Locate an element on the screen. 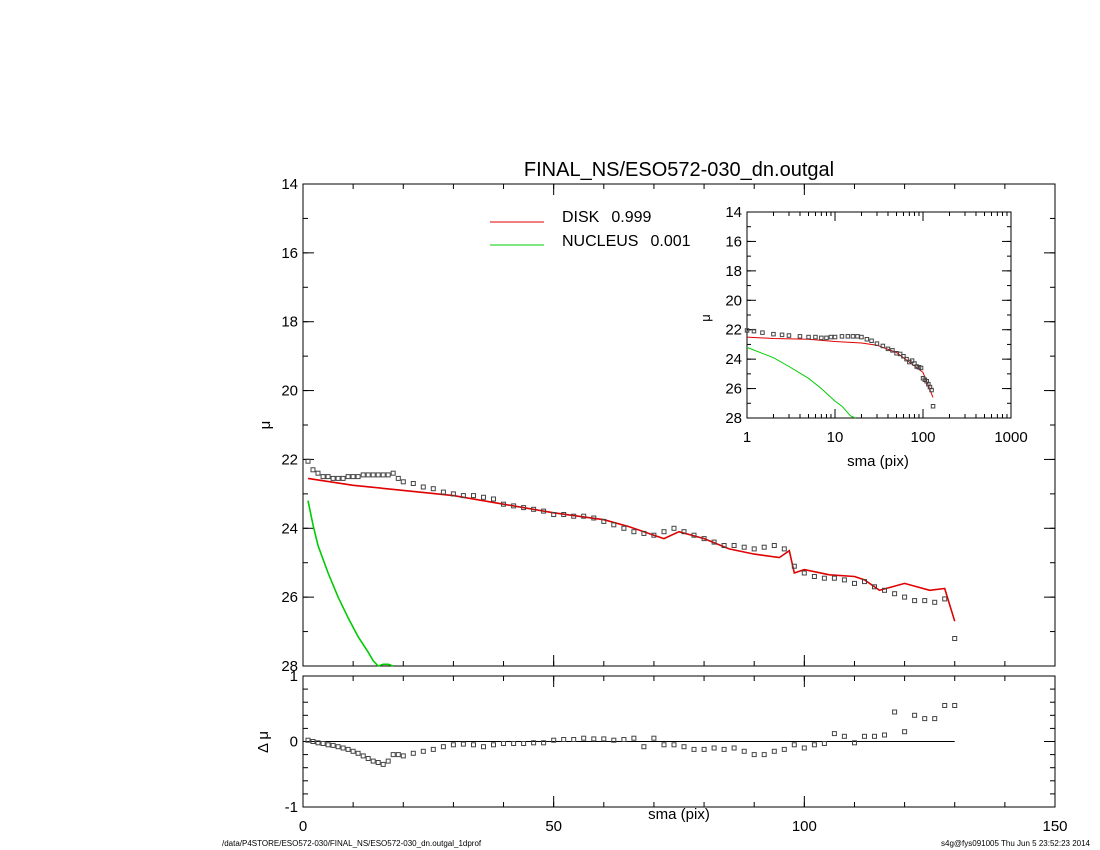 The height and width of the screenshot is (850, 1100). inset-log-panel: μ sma (pix) 1 10 100 1000 14 16 18 20 22 24 26 28 is located at coordinates (863, 337).